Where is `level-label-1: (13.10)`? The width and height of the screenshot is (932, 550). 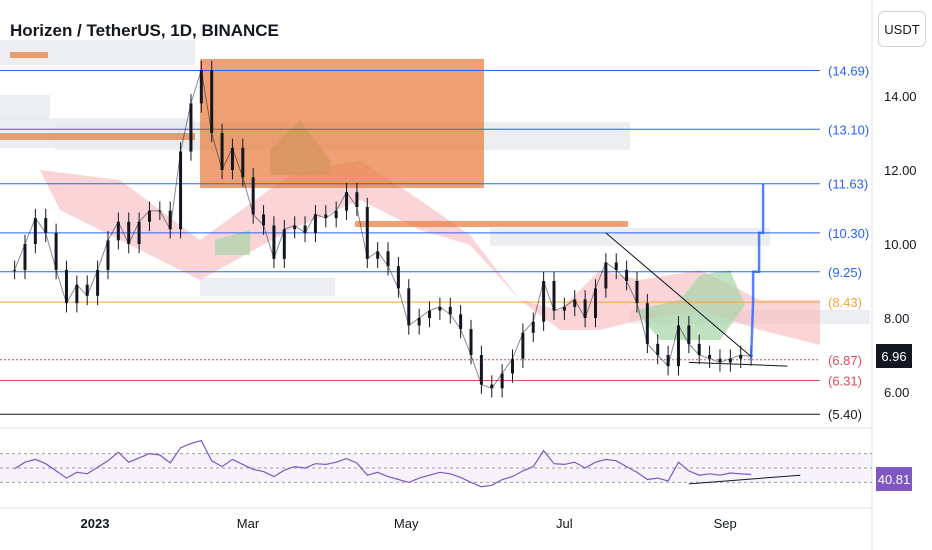
level-label-1: (13.10) is located at coordinates (848, 129).